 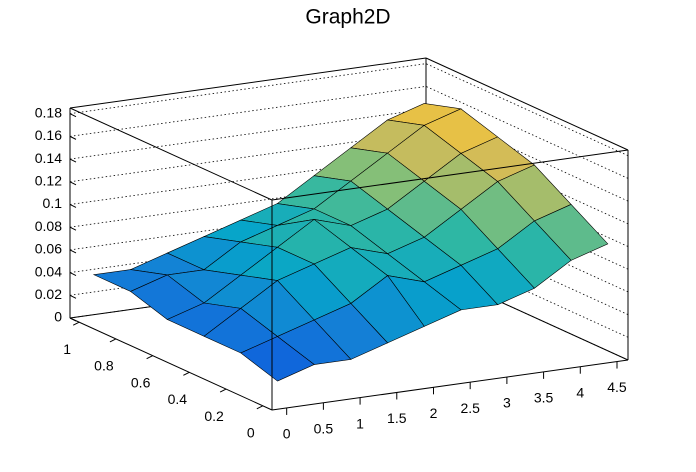 What do you see at coordinates (48, 135) in the screenshot?
I see `z-tick-label: 0.16` at bounding box center [48, 135].